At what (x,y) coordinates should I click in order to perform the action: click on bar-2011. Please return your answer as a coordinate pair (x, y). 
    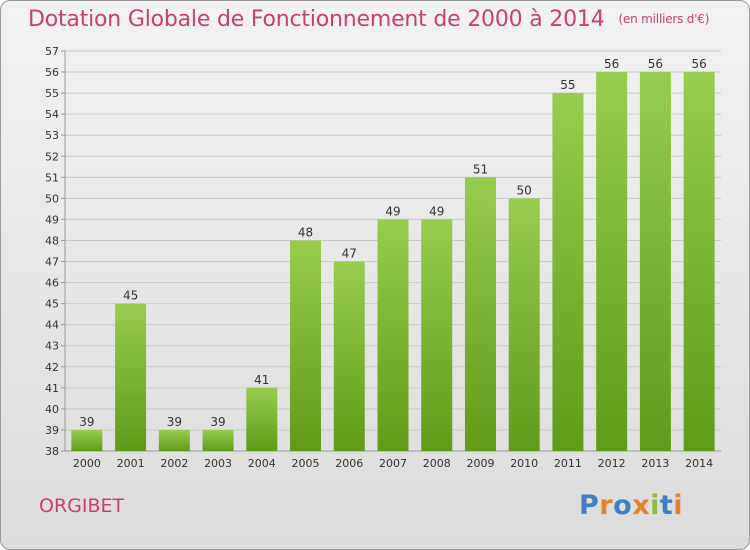
    Looking at the image, I should click on (568, 272).